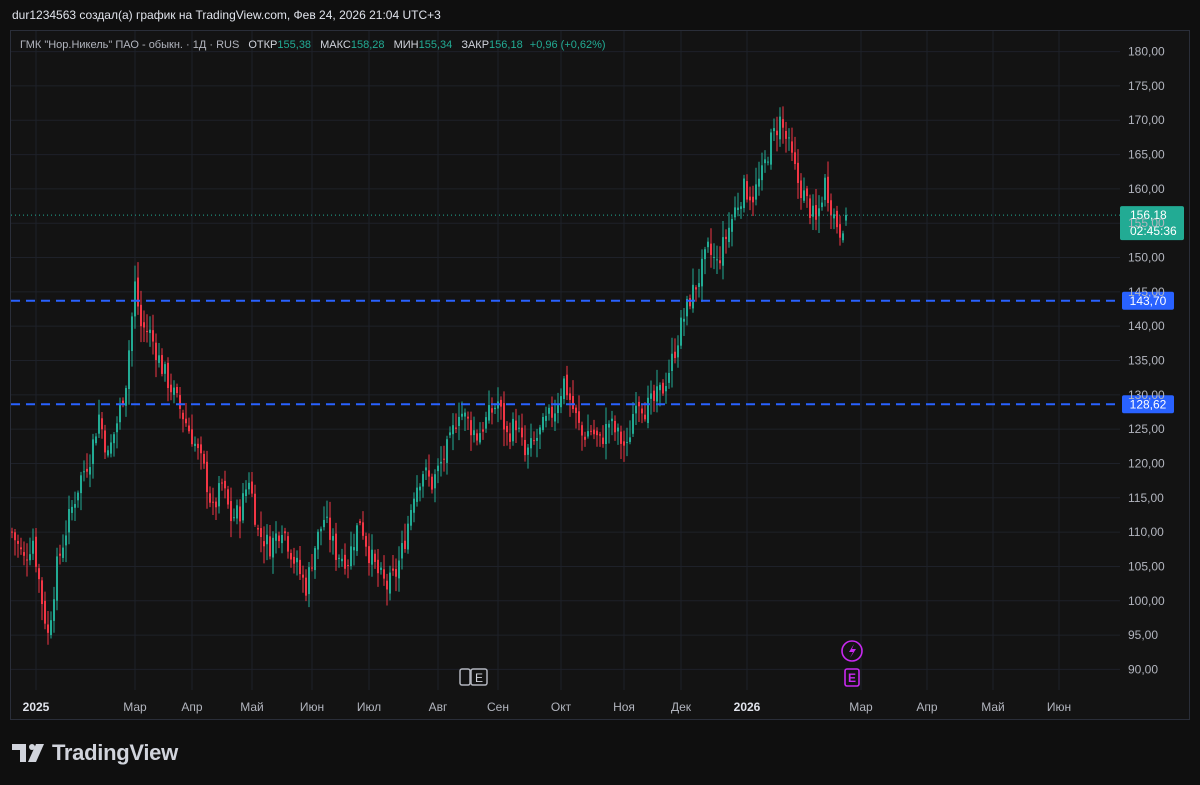 This screenshot has height=785, width=1200. Describe the element at coordinates (927, 707) in the screenshot. I see `x-tick-label: Апр` at that location.